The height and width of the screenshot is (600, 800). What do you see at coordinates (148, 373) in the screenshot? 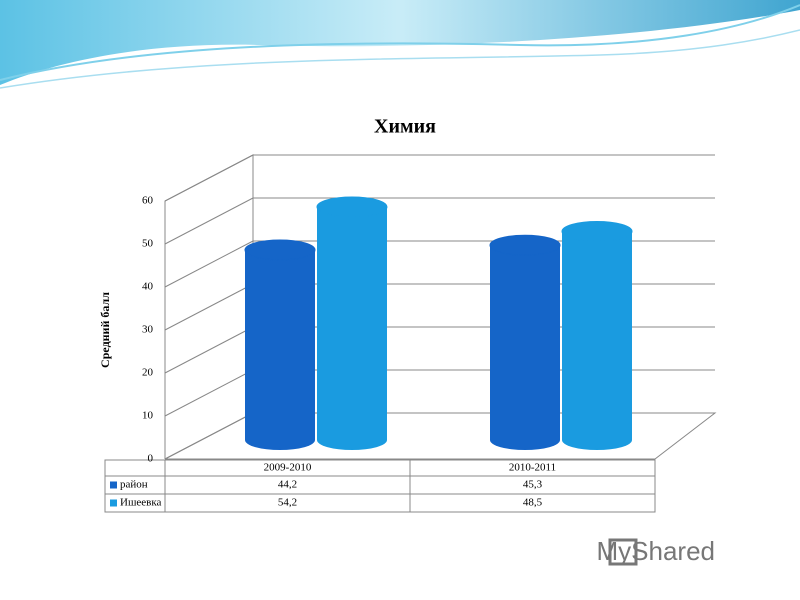
I see `y-tick-label: 20` at bounding box center [148, 373].